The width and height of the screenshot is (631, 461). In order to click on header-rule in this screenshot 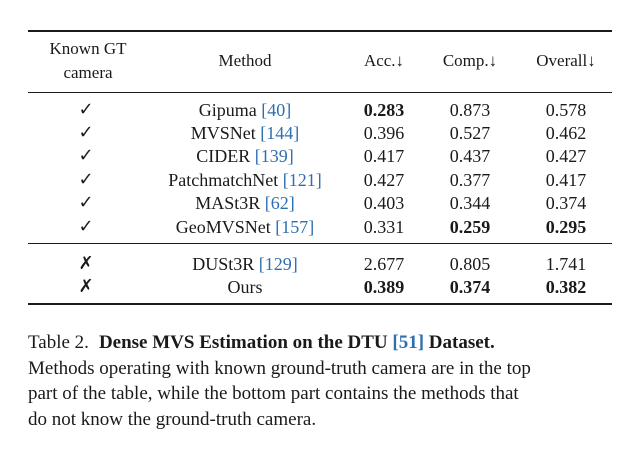, I will do `click(320, 92)`.